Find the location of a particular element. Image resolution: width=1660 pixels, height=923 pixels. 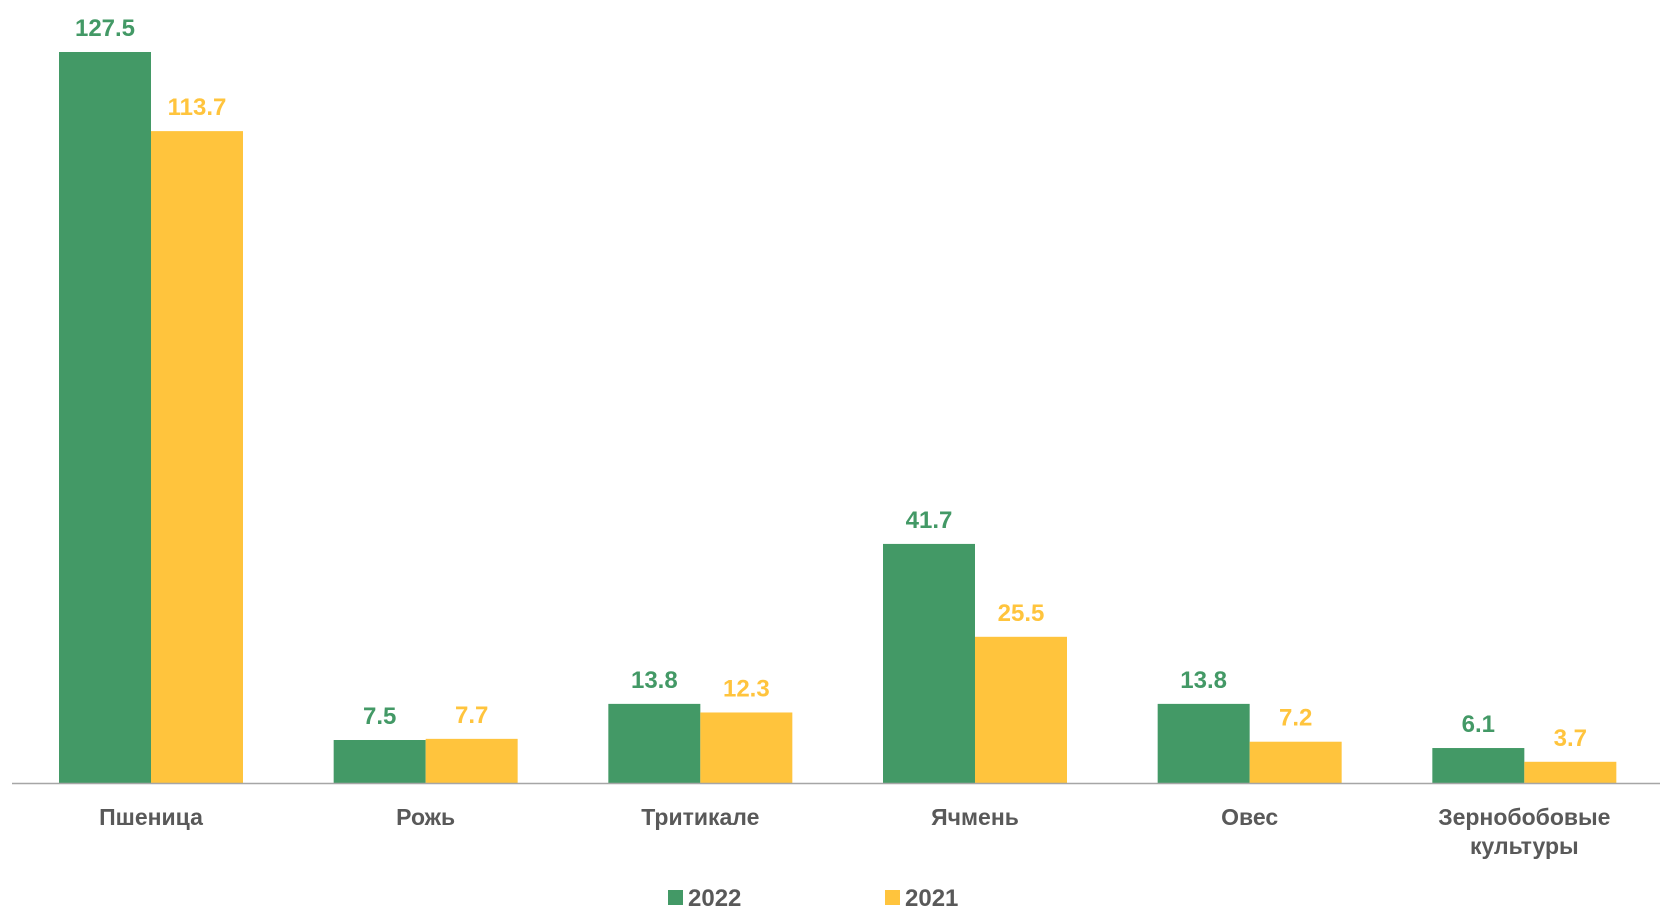

category-label-3: Ячмень is located at coordinates (975, 817).